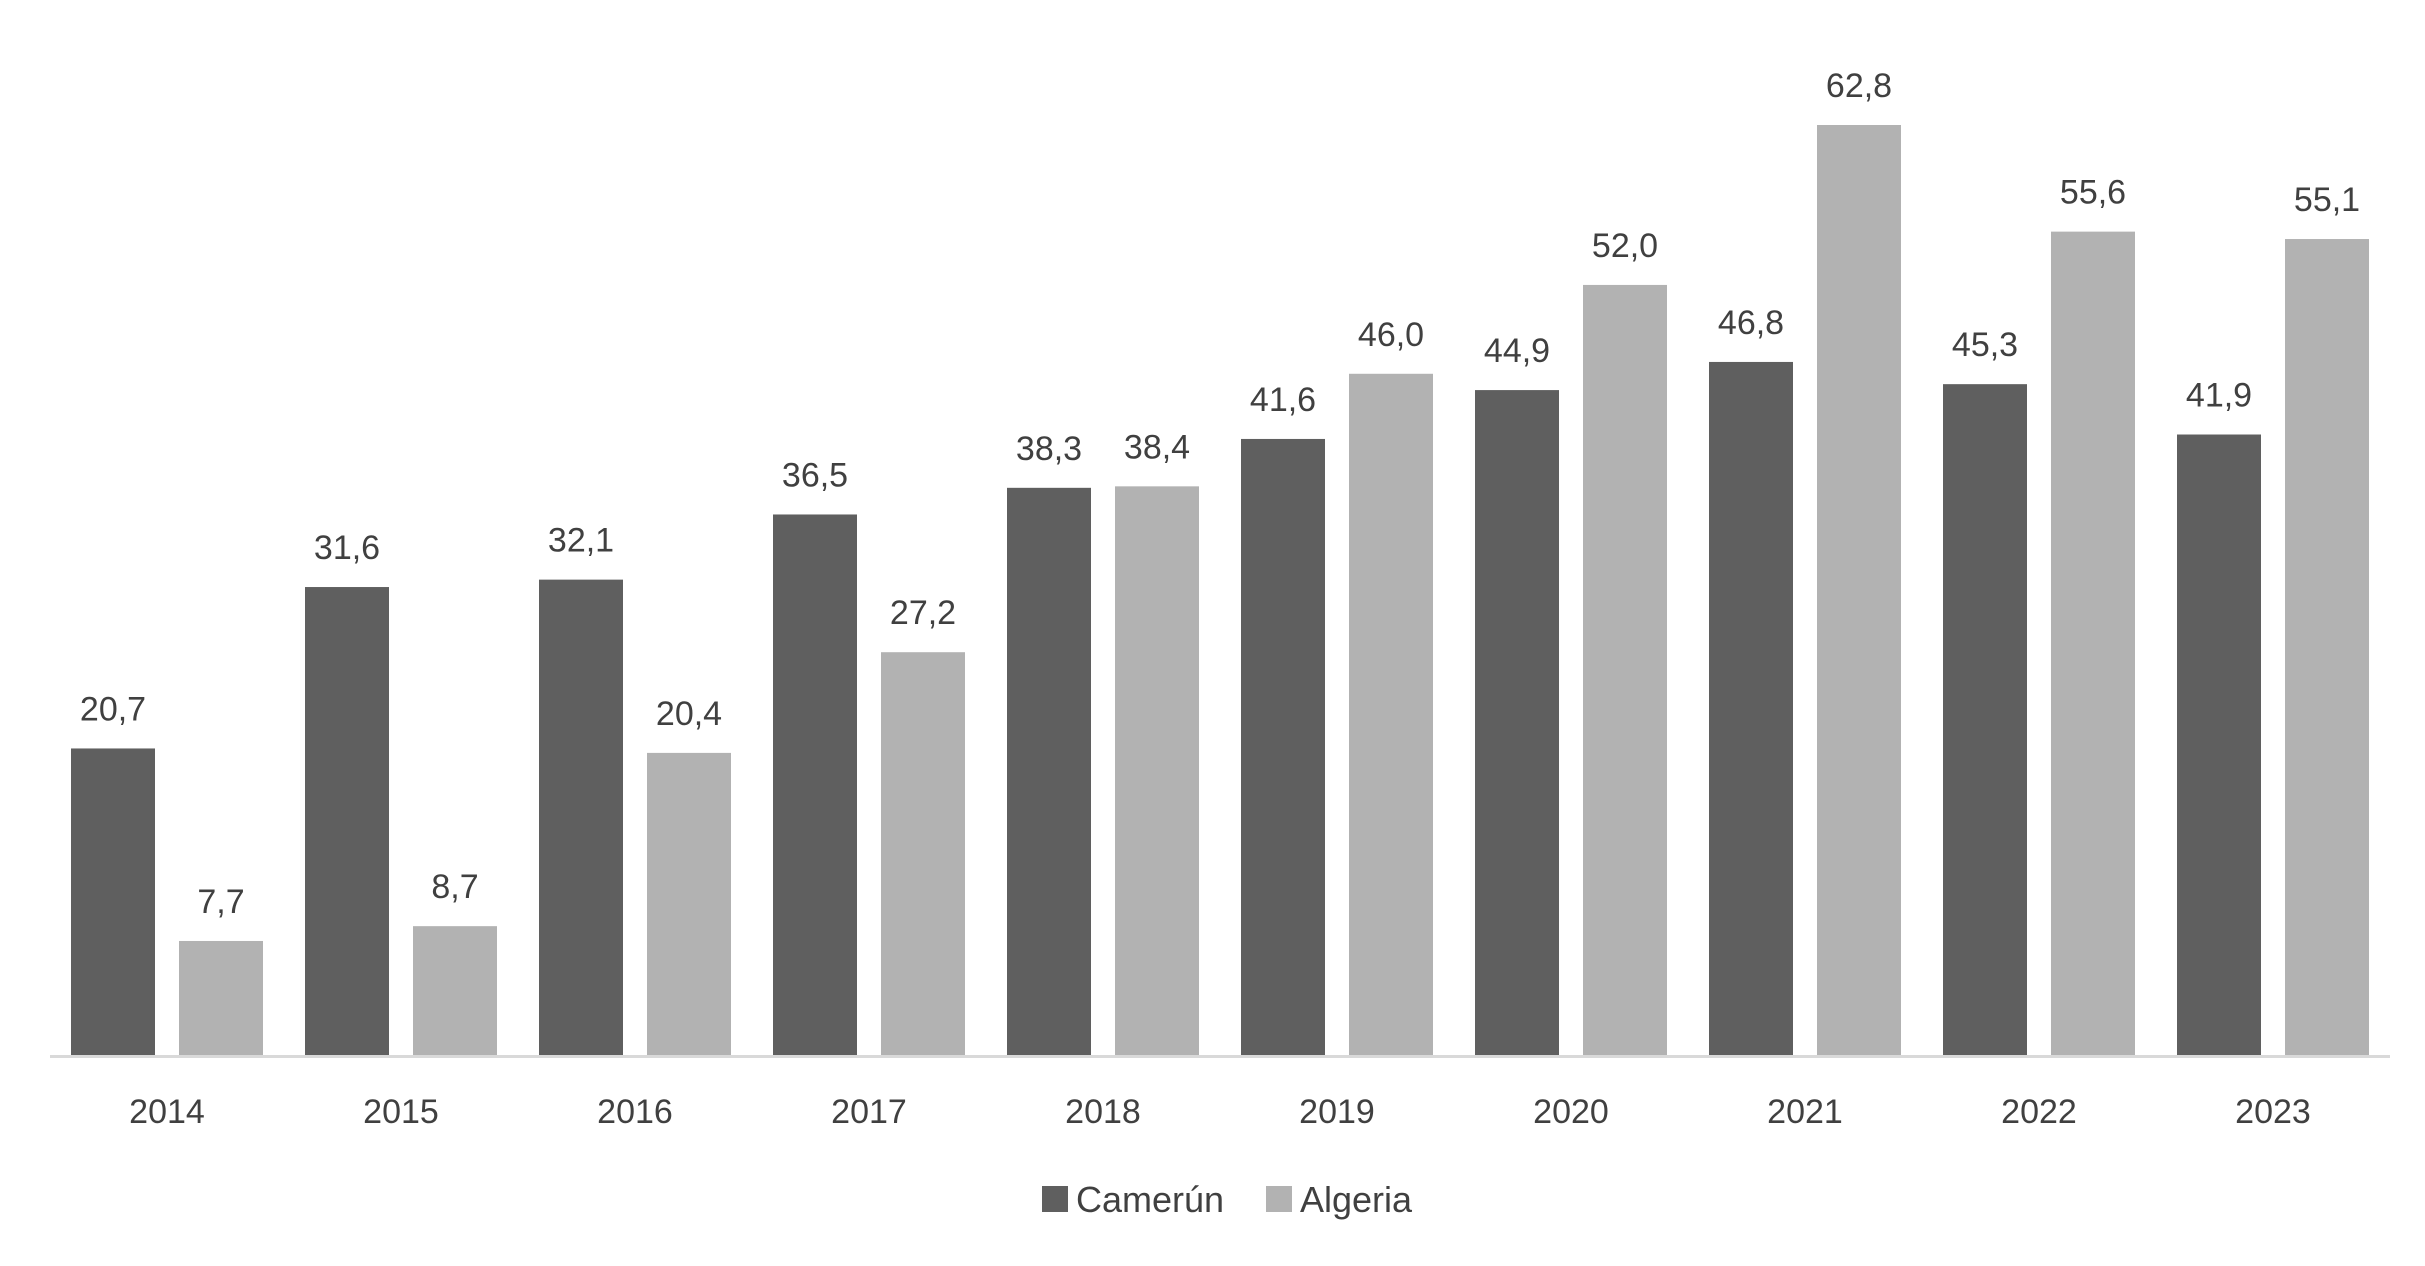 Image resolution: width=2425 pixels, height=1266 pixels. Describe the element at coordinates (347, 821) in the screenshot. I see `bar-camerun-2015` at that location.